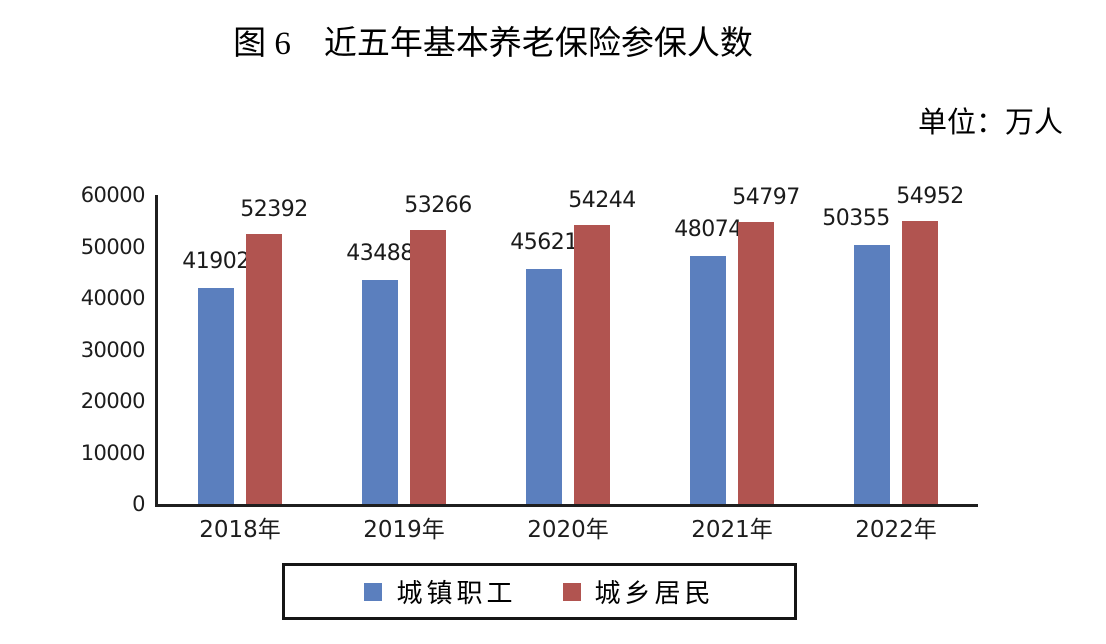 Image resolution: width=1106 pixels, height=644 pixels. What do you see at coordinates (113, 349) in the screenshot?
I see `y-axis-tick-label: 30000` at bounding box center [113, 349].